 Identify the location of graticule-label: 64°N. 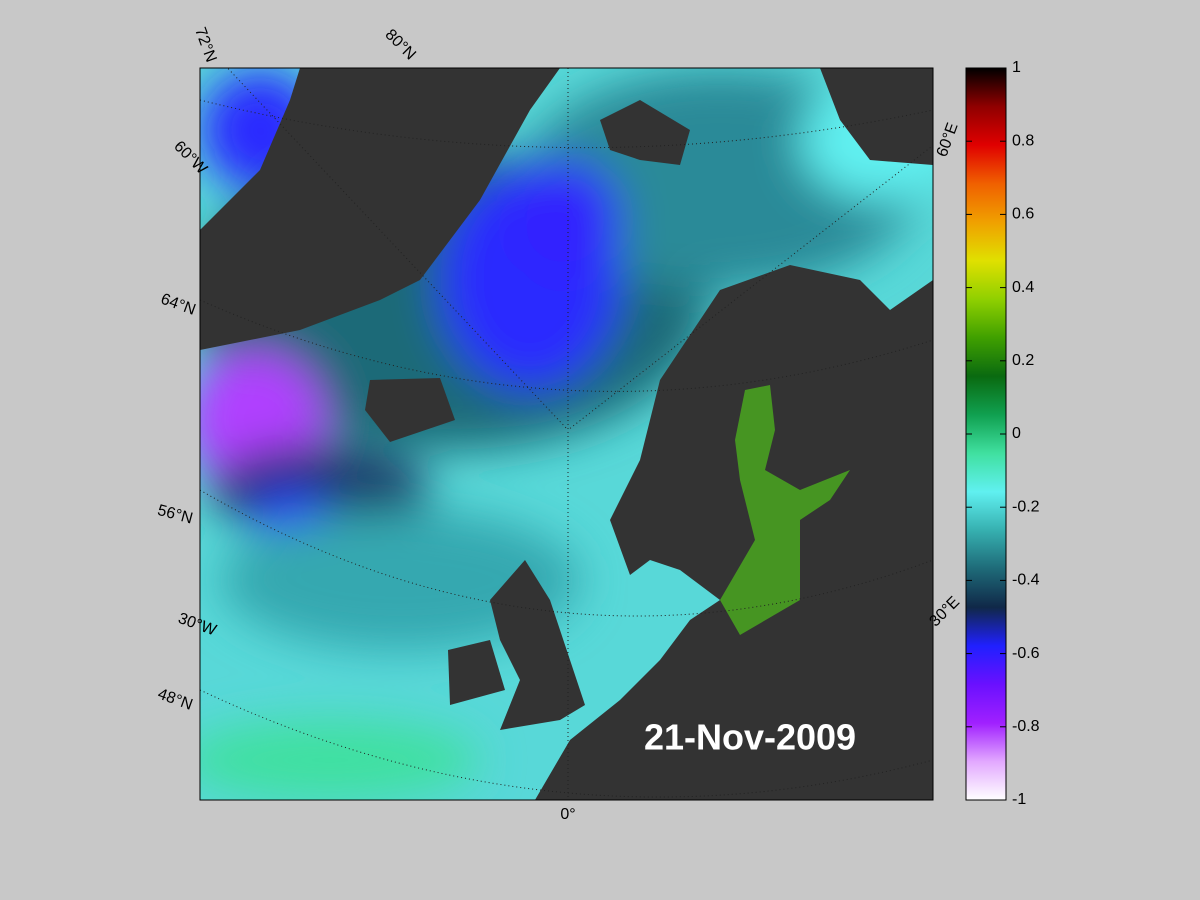
(177, 305).